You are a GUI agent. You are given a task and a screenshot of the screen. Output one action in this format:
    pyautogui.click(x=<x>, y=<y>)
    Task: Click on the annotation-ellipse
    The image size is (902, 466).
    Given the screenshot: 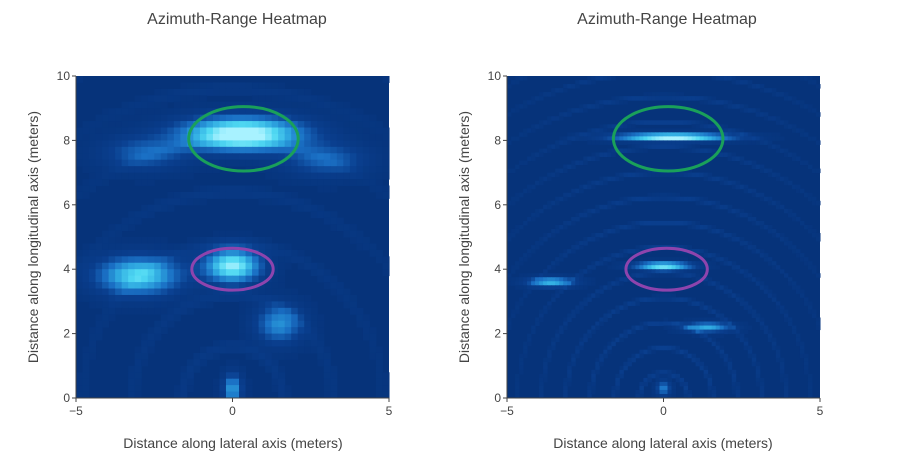 What is the action you would take?
    pyautogui.click(x=668, y=139)
    